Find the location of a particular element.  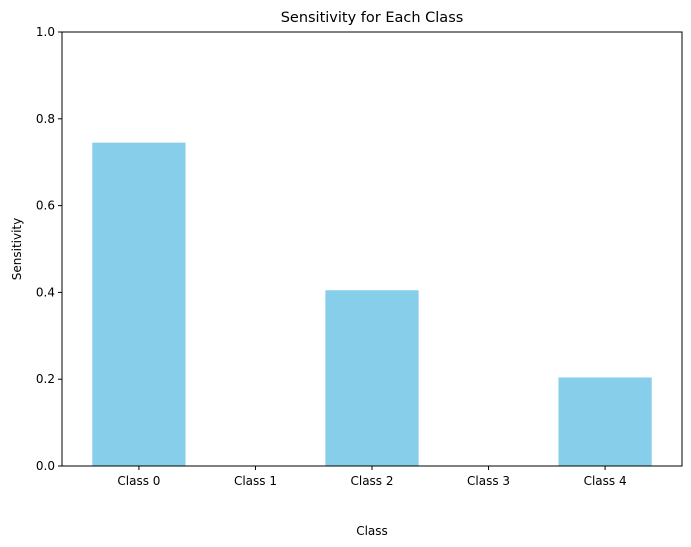

y-axis-label: Sensitivity is located at coordinates (17, 249).